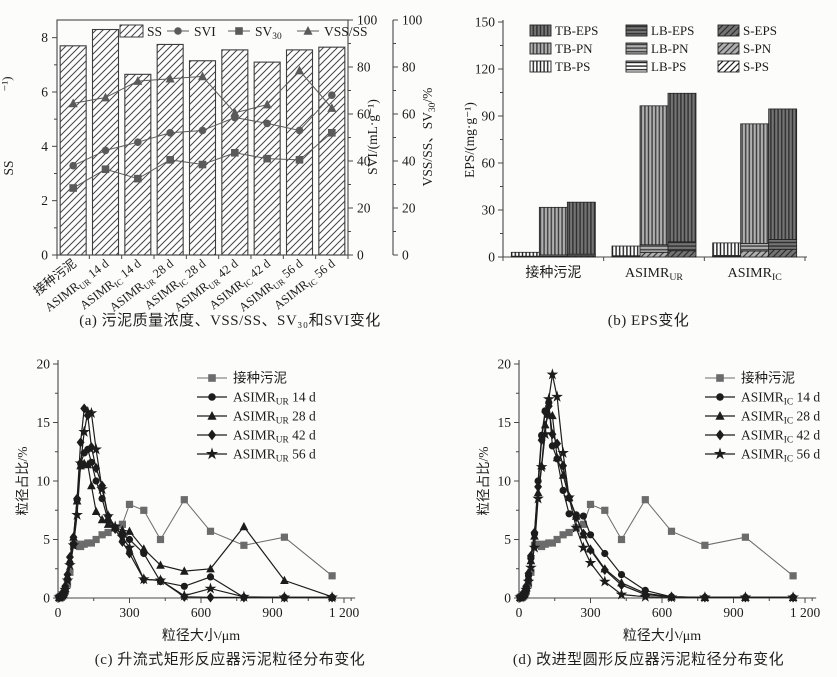 The width and height of the screenshot is (837, 677). Describe the element at coordinates (576, 30) in the screenshot. I see `svg-text: TB-EPS` at that location.